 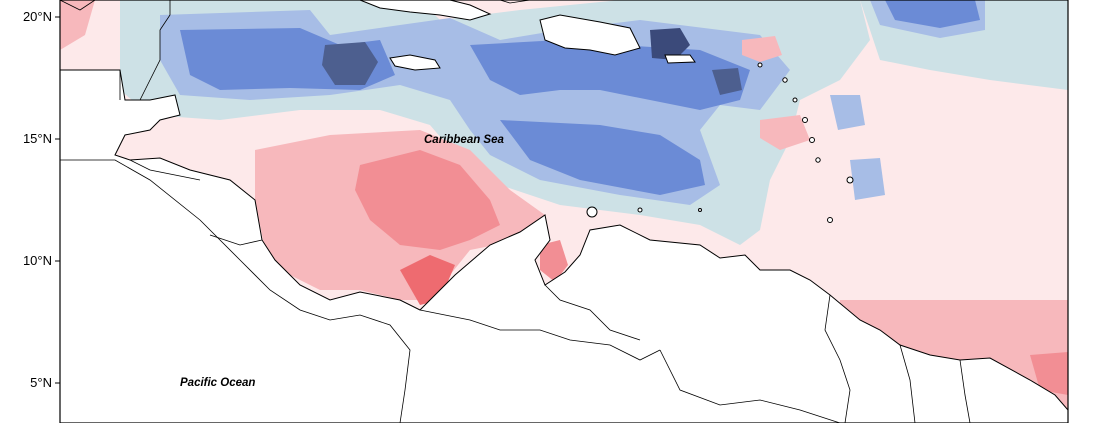 I want to click on belize-outline, so click(x=148, y=50).